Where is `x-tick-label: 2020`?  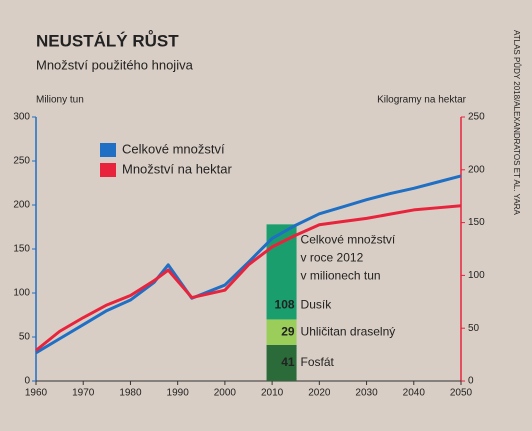
x-tick-label: 2020 is located at coordinates (319, 393).